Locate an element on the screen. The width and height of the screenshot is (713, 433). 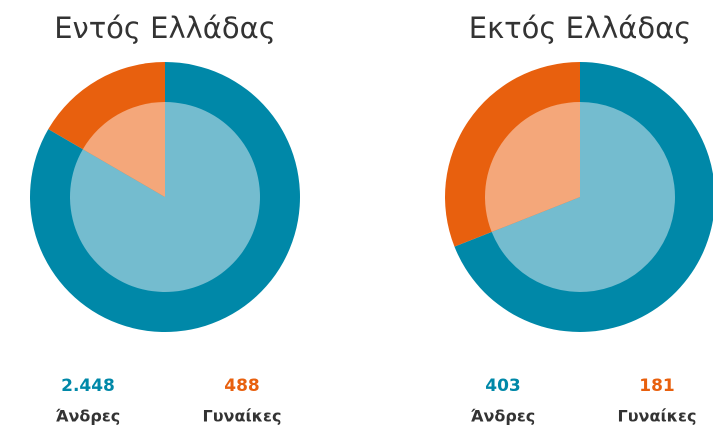
value-label: 2.448 is located at coordinates (88, 386).